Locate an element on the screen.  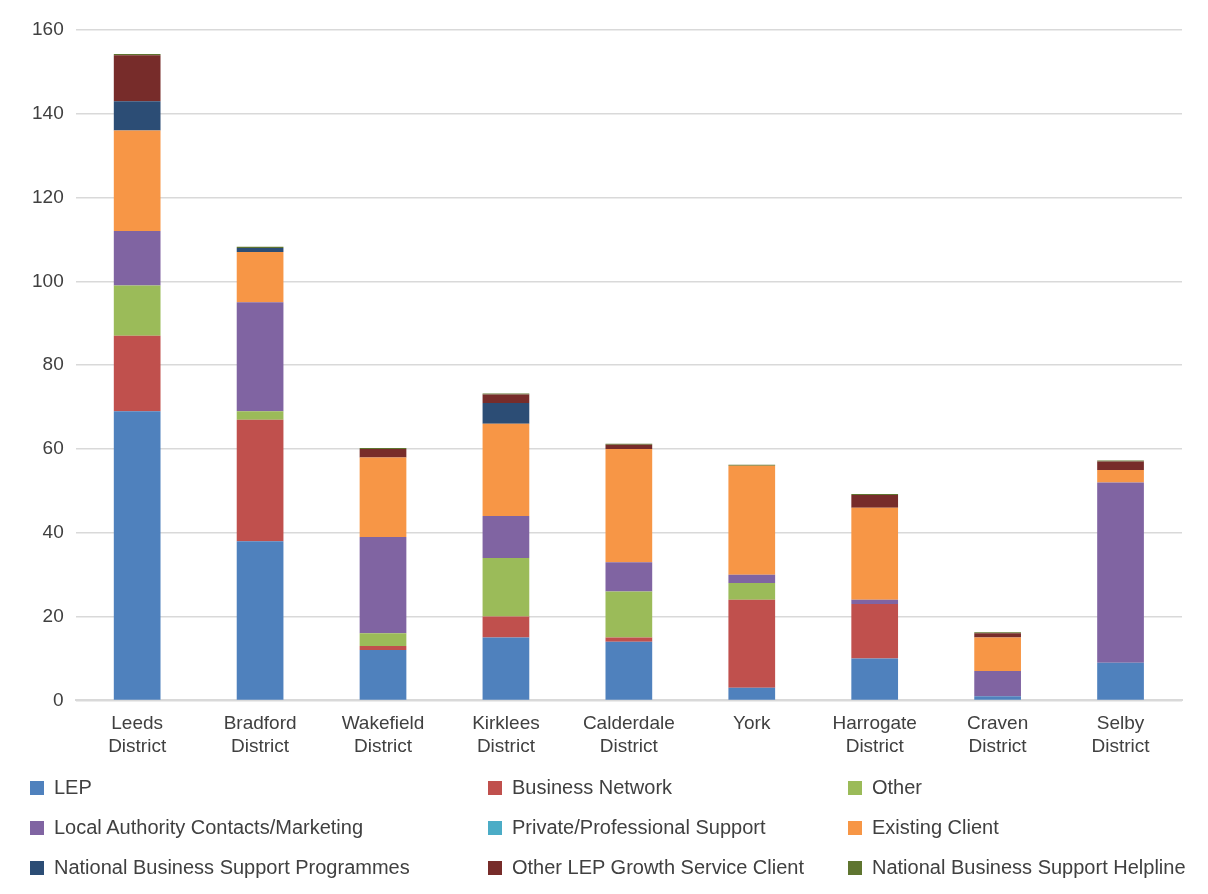
x-tick-label: Craven District is located at coordinates (997, 734).